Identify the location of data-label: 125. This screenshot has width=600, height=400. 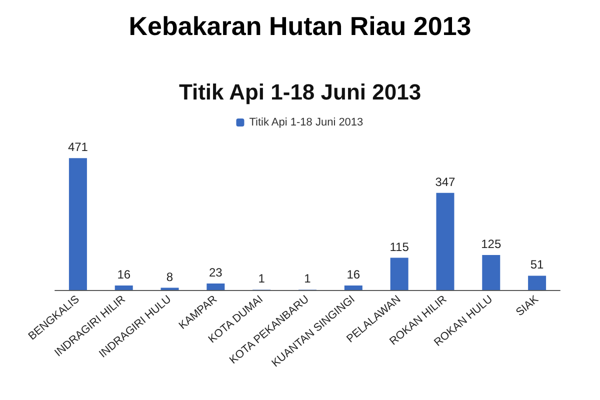
(491, 244).